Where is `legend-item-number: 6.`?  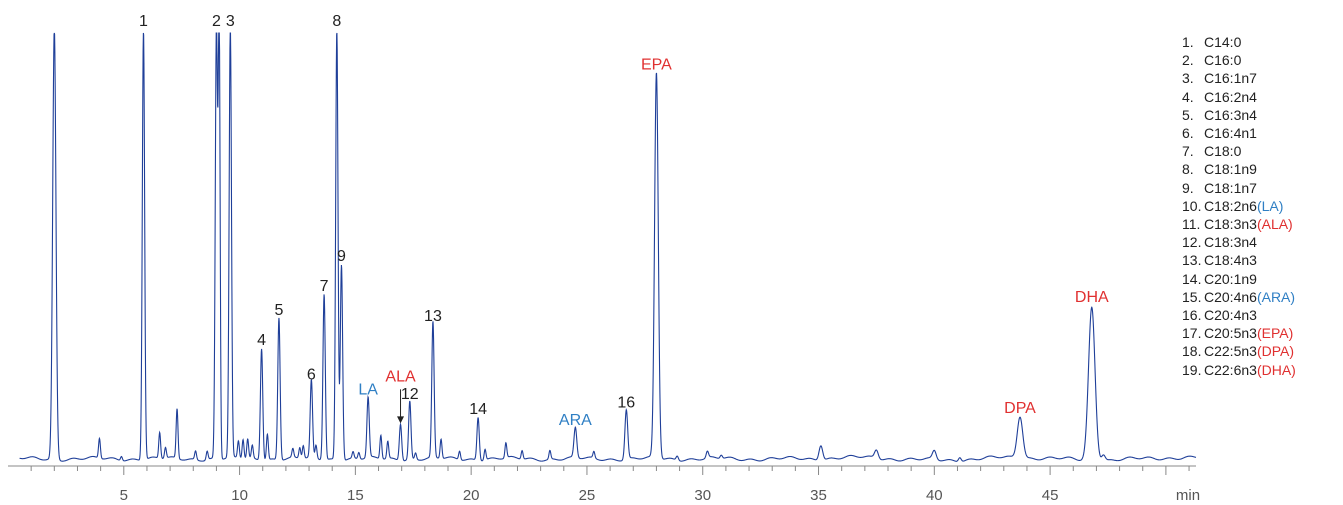
legend-item-number: 6. is located at coordinates (1188, 133).